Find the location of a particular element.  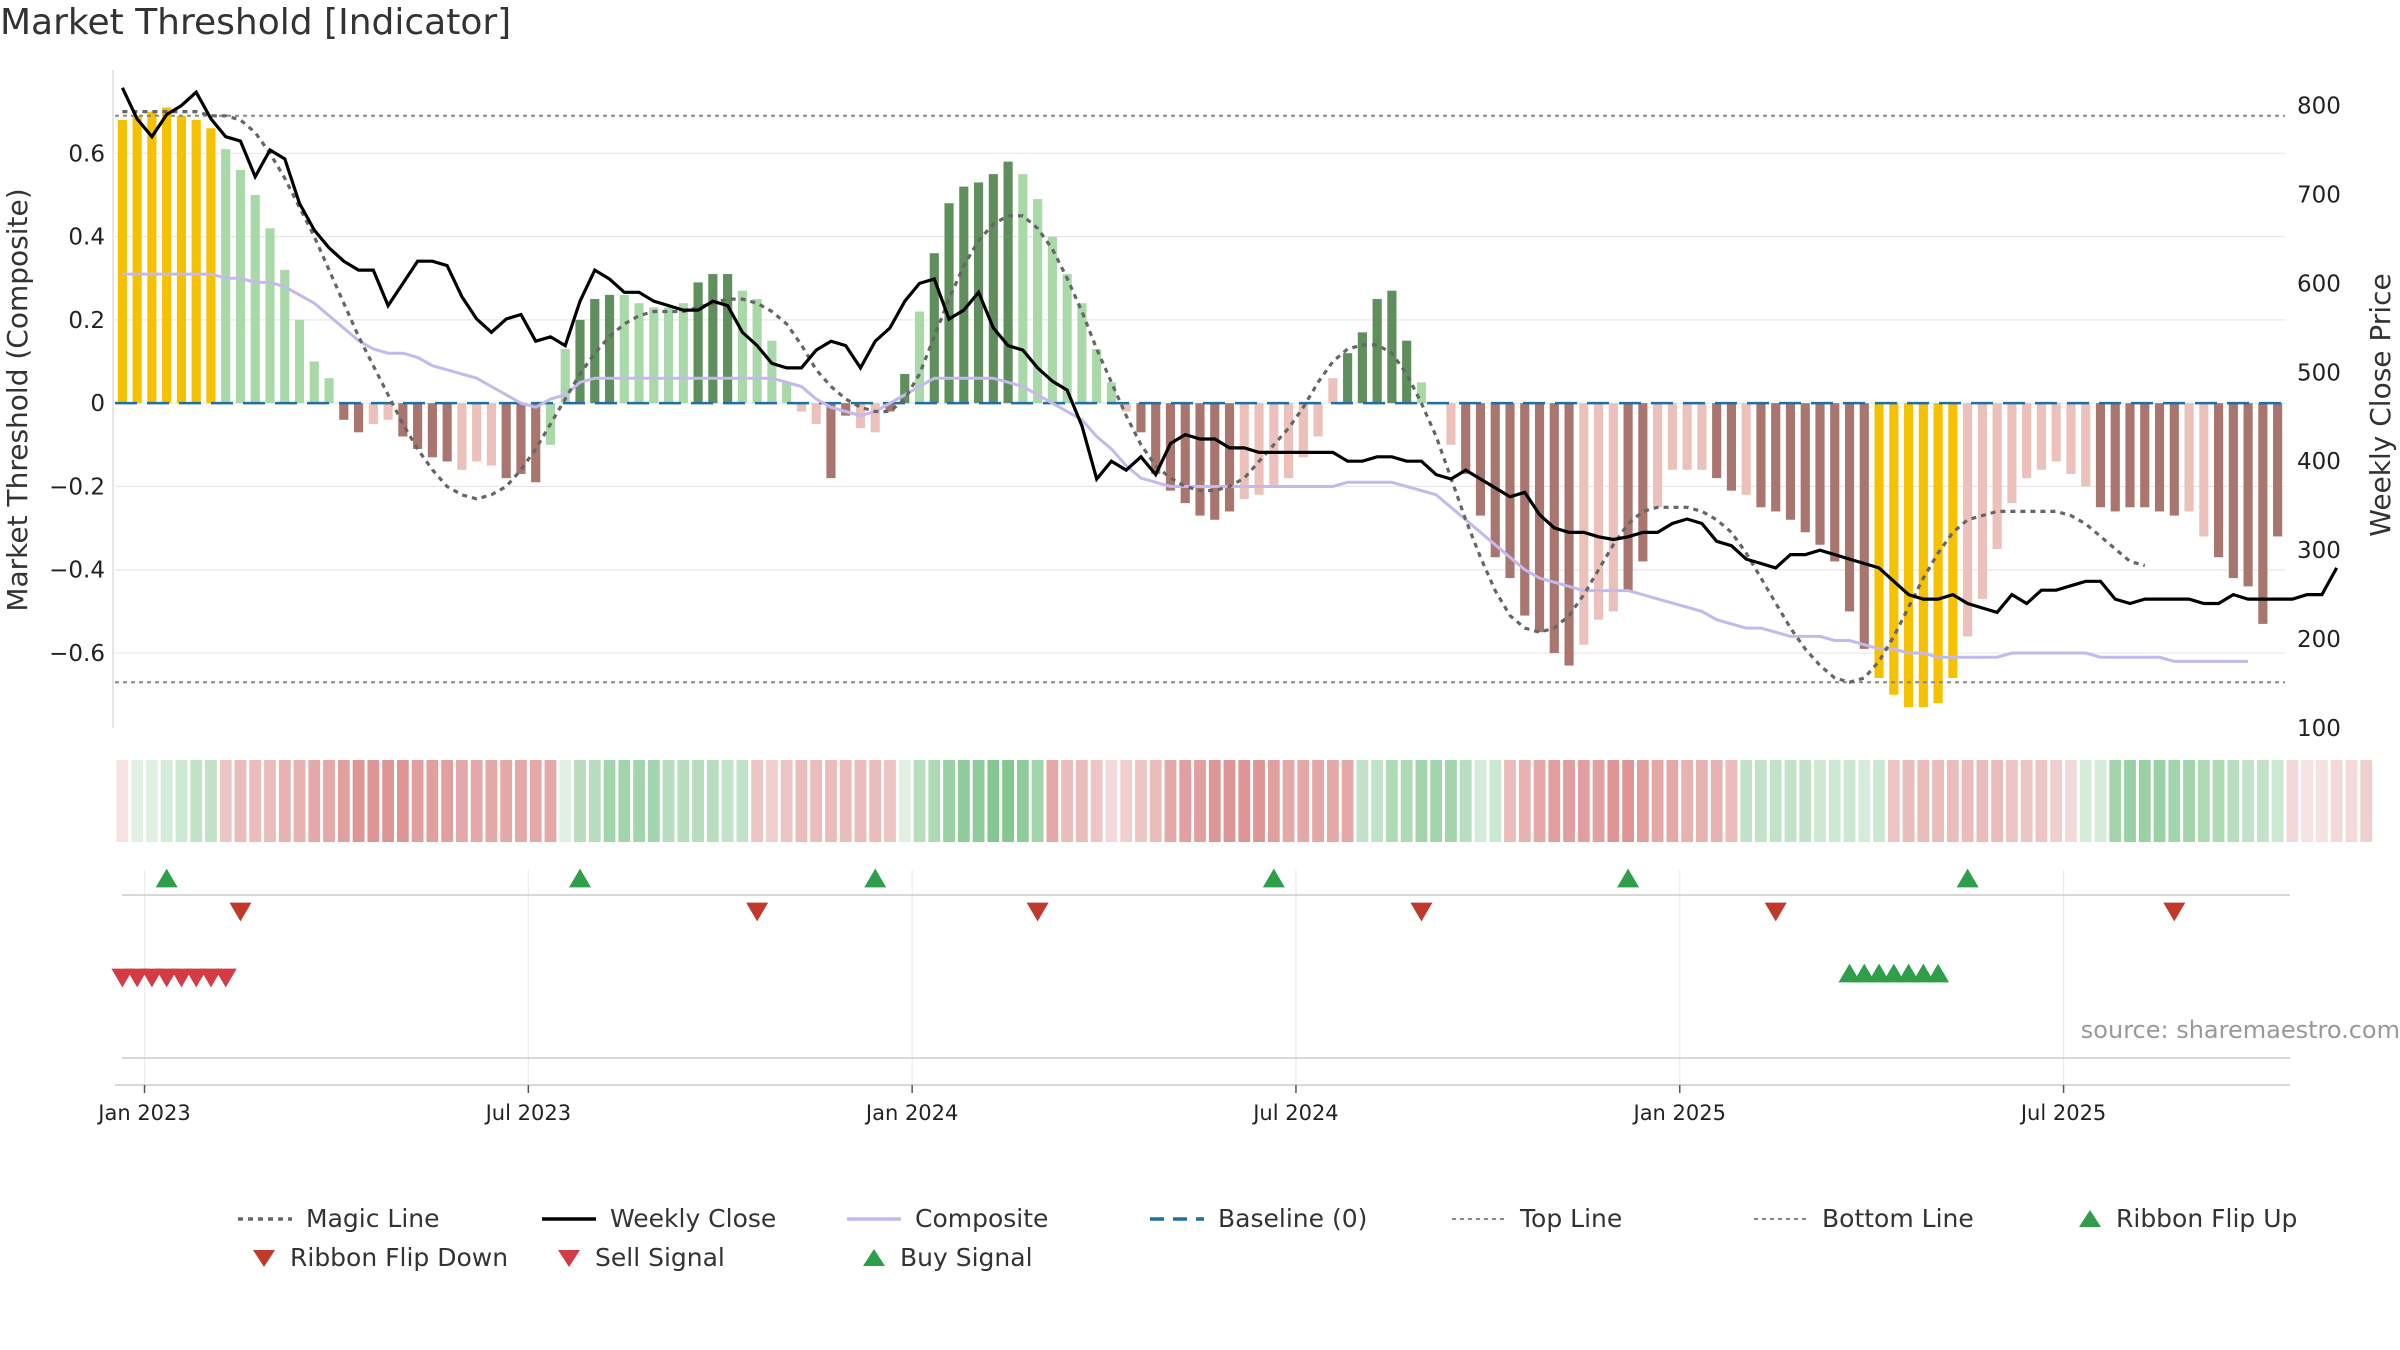

legend-item-sell: Sell Signal is located at coordinates (640, 1257).